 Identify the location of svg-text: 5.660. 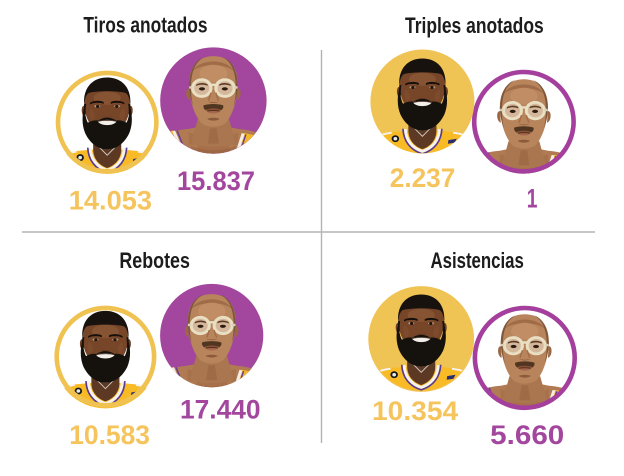
(527, 435).